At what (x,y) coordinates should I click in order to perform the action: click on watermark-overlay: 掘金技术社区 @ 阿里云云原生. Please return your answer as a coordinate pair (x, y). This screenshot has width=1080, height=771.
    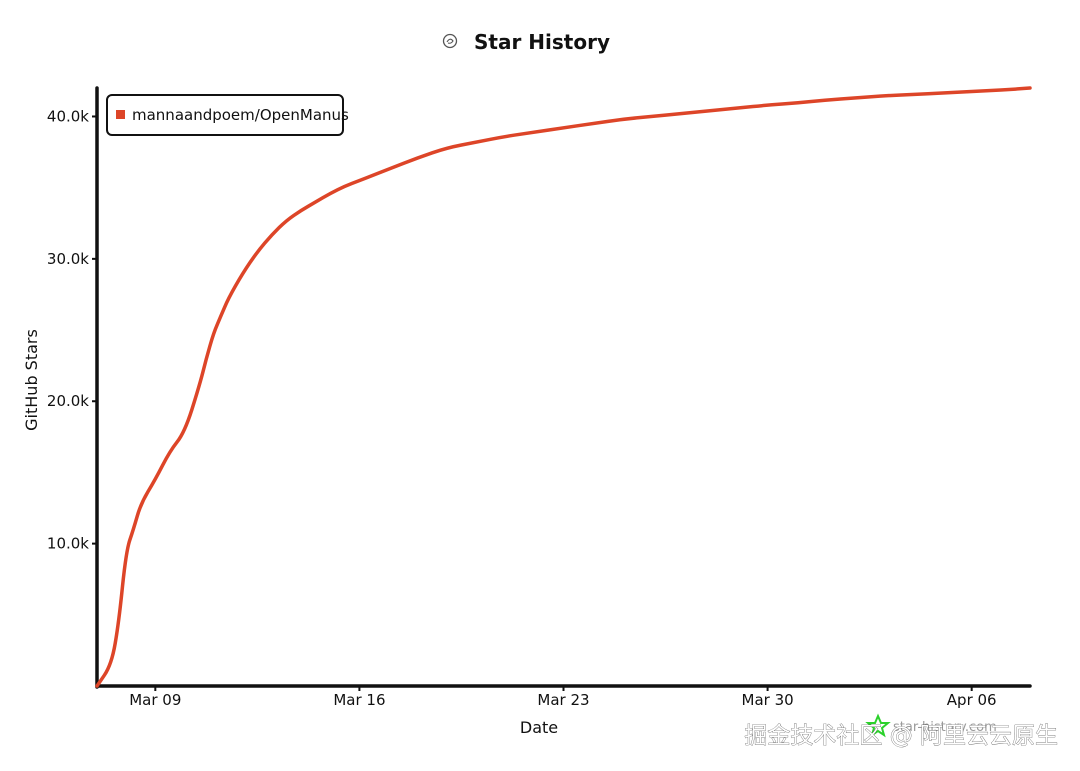
    Looking at the image, I should click on (901, 736).